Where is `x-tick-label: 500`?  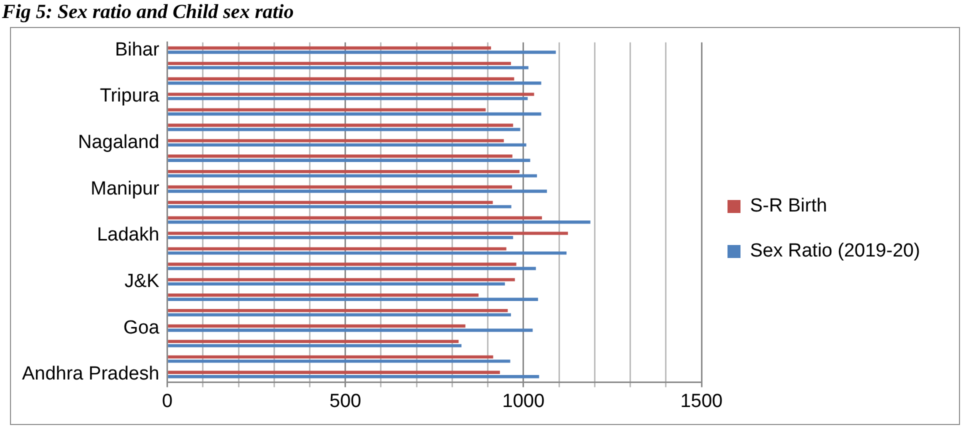
x-tick-label: 500 is located at coordinates (346, 401).